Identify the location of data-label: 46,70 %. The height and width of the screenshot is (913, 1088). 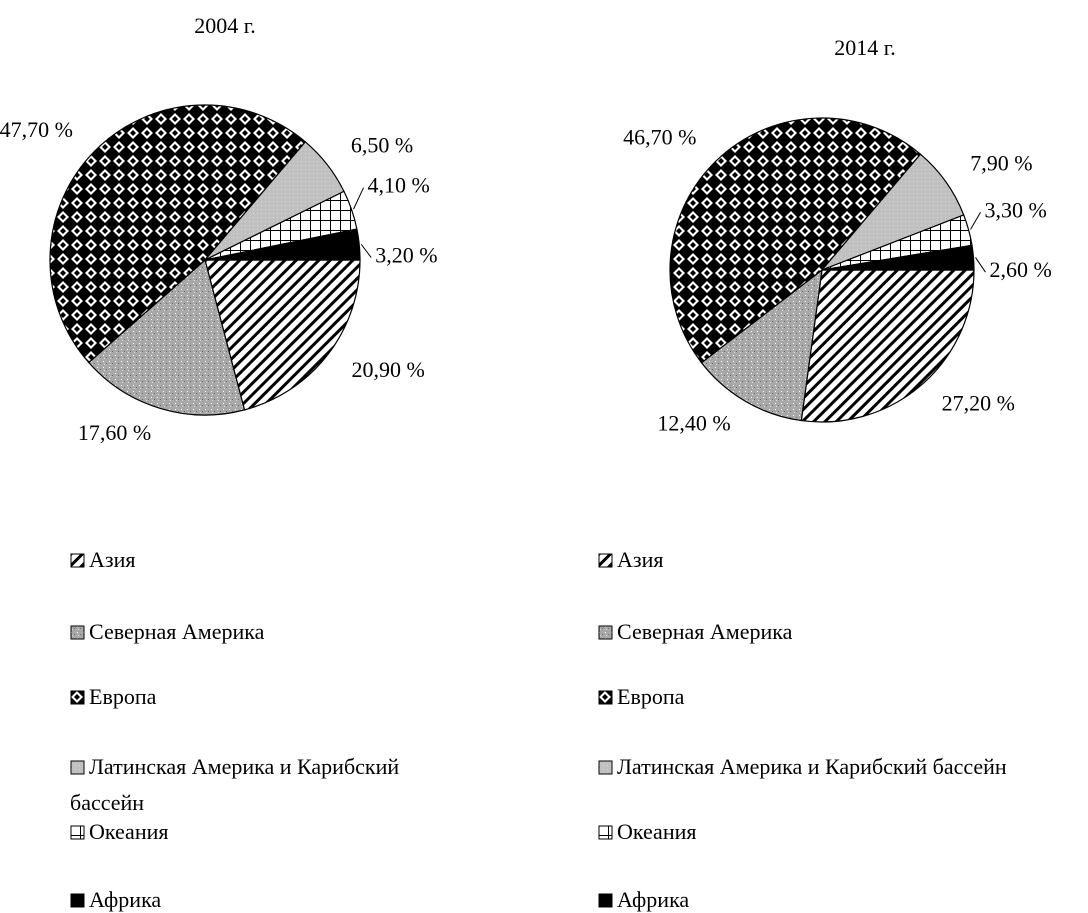
(659, 137).